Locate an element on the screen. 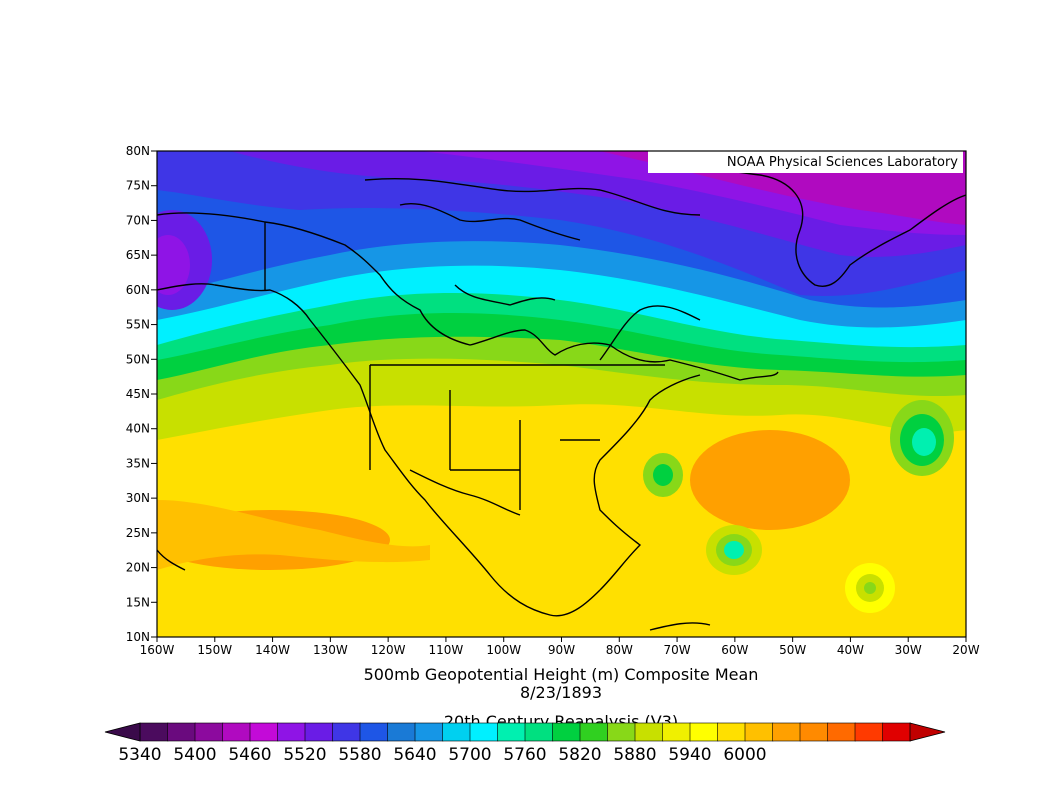 Image resolution: width=1050 pixels, height=811 pixels. lat-tick-label: 45N is located at coordinates (138, 394).